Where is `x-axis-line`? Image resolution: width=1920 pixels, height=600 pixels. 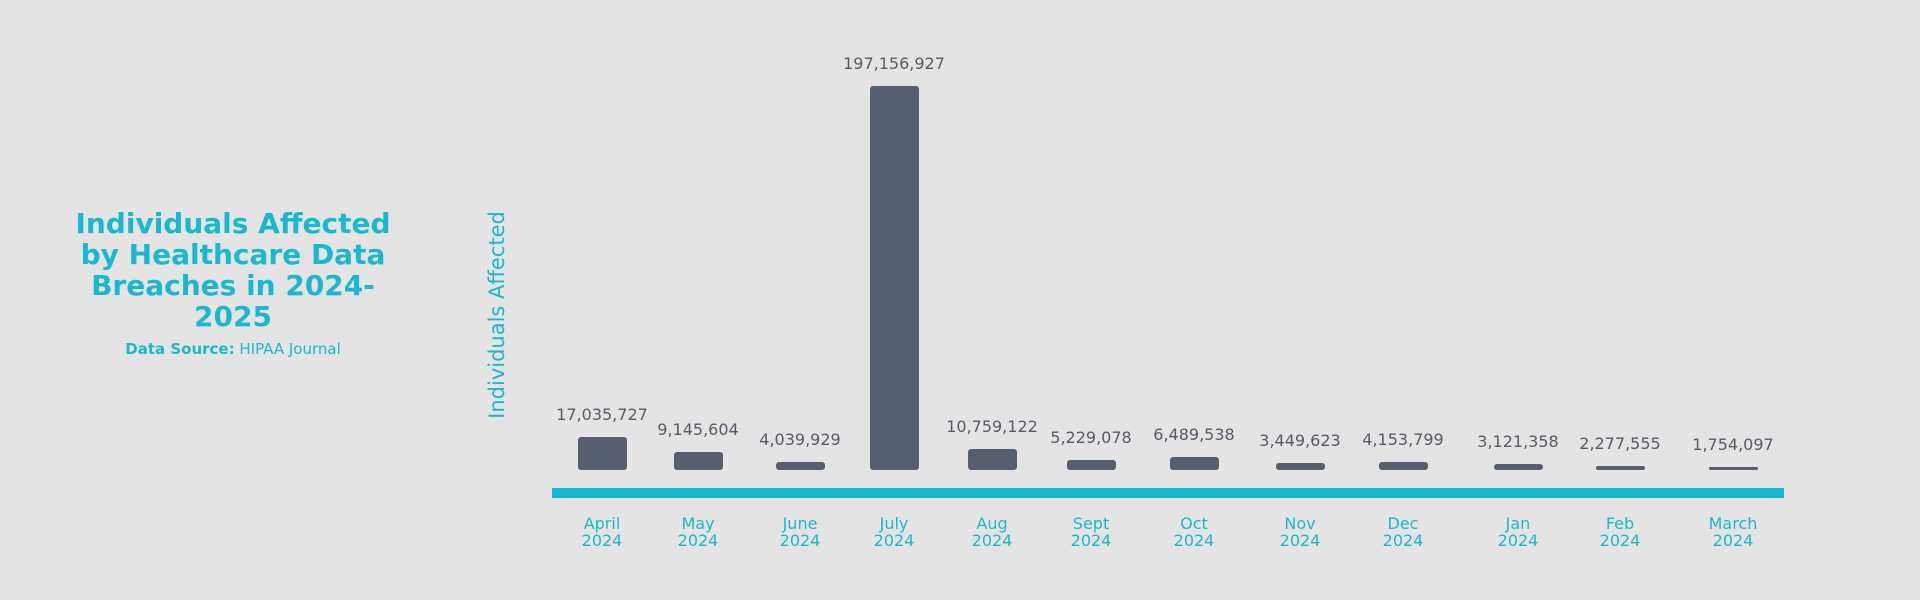 x-axis-line is located at coordinates (1168, 493).